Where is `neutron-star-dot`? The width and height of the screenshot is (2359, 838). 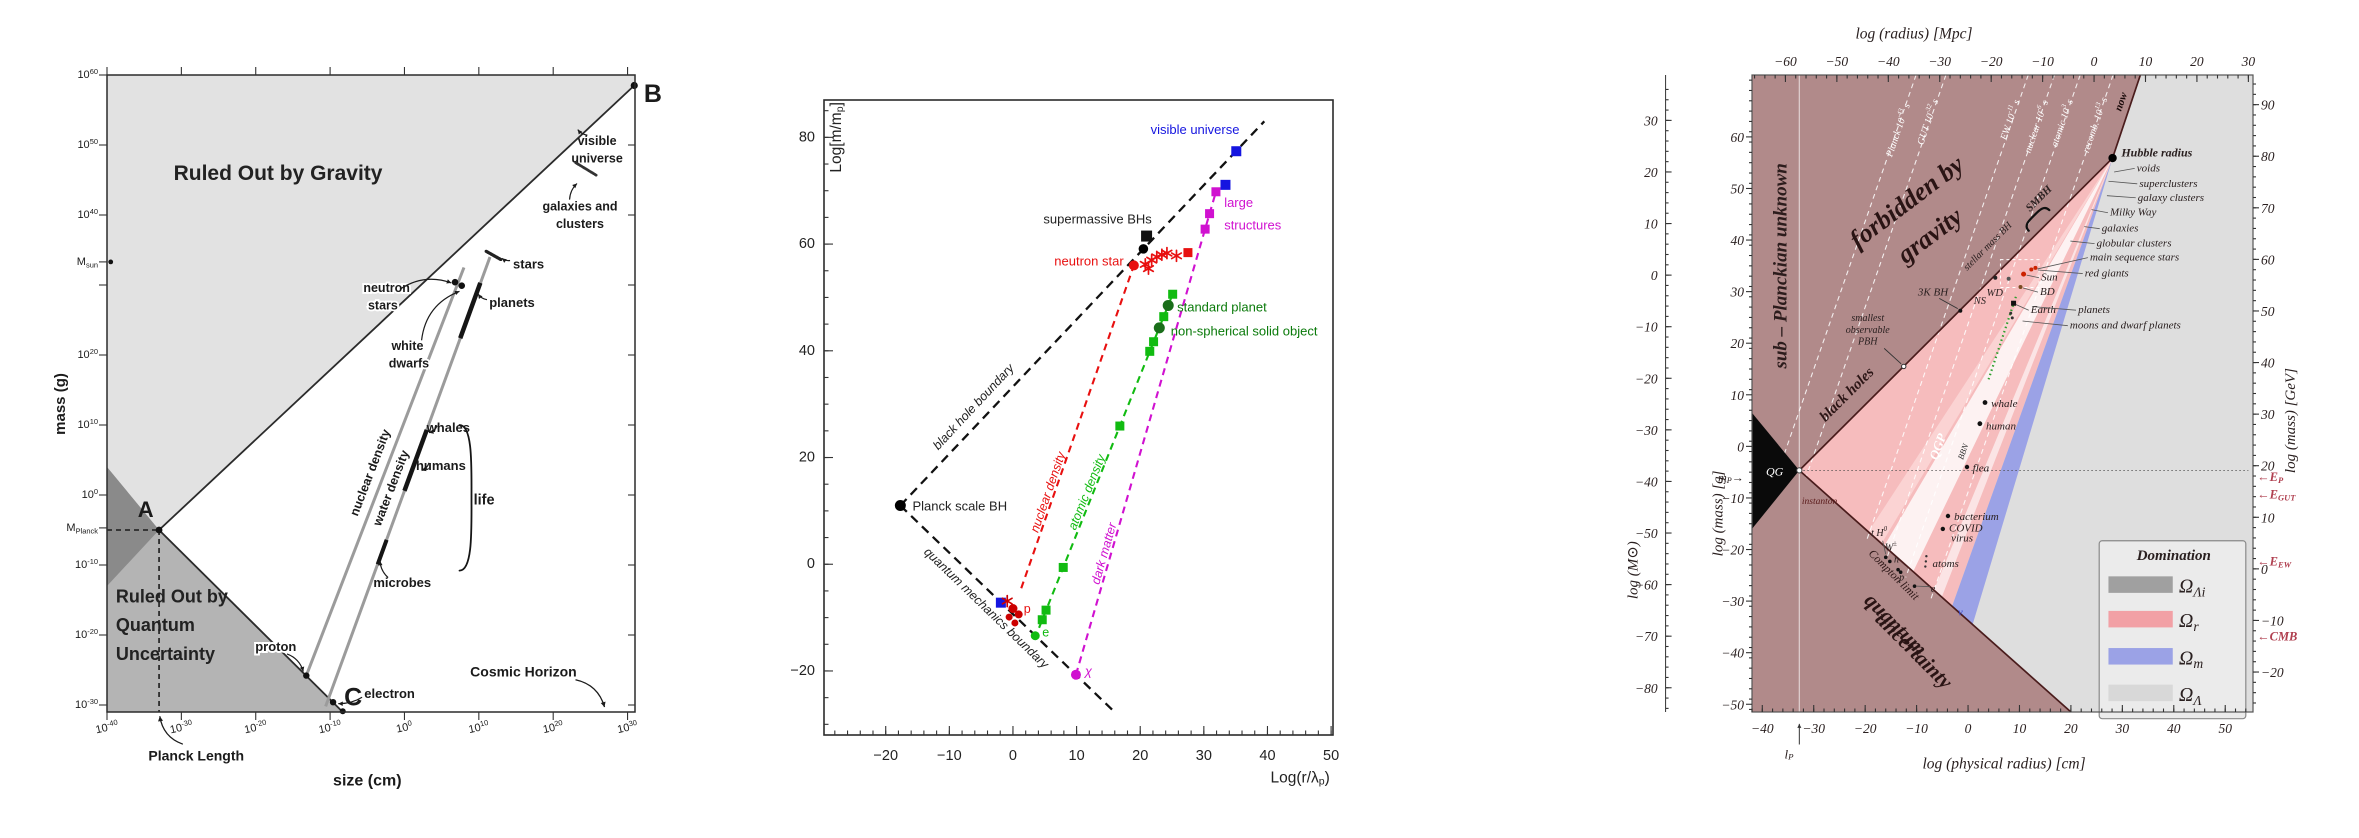 neutron-star-dot is located at coordinates (455, 282).